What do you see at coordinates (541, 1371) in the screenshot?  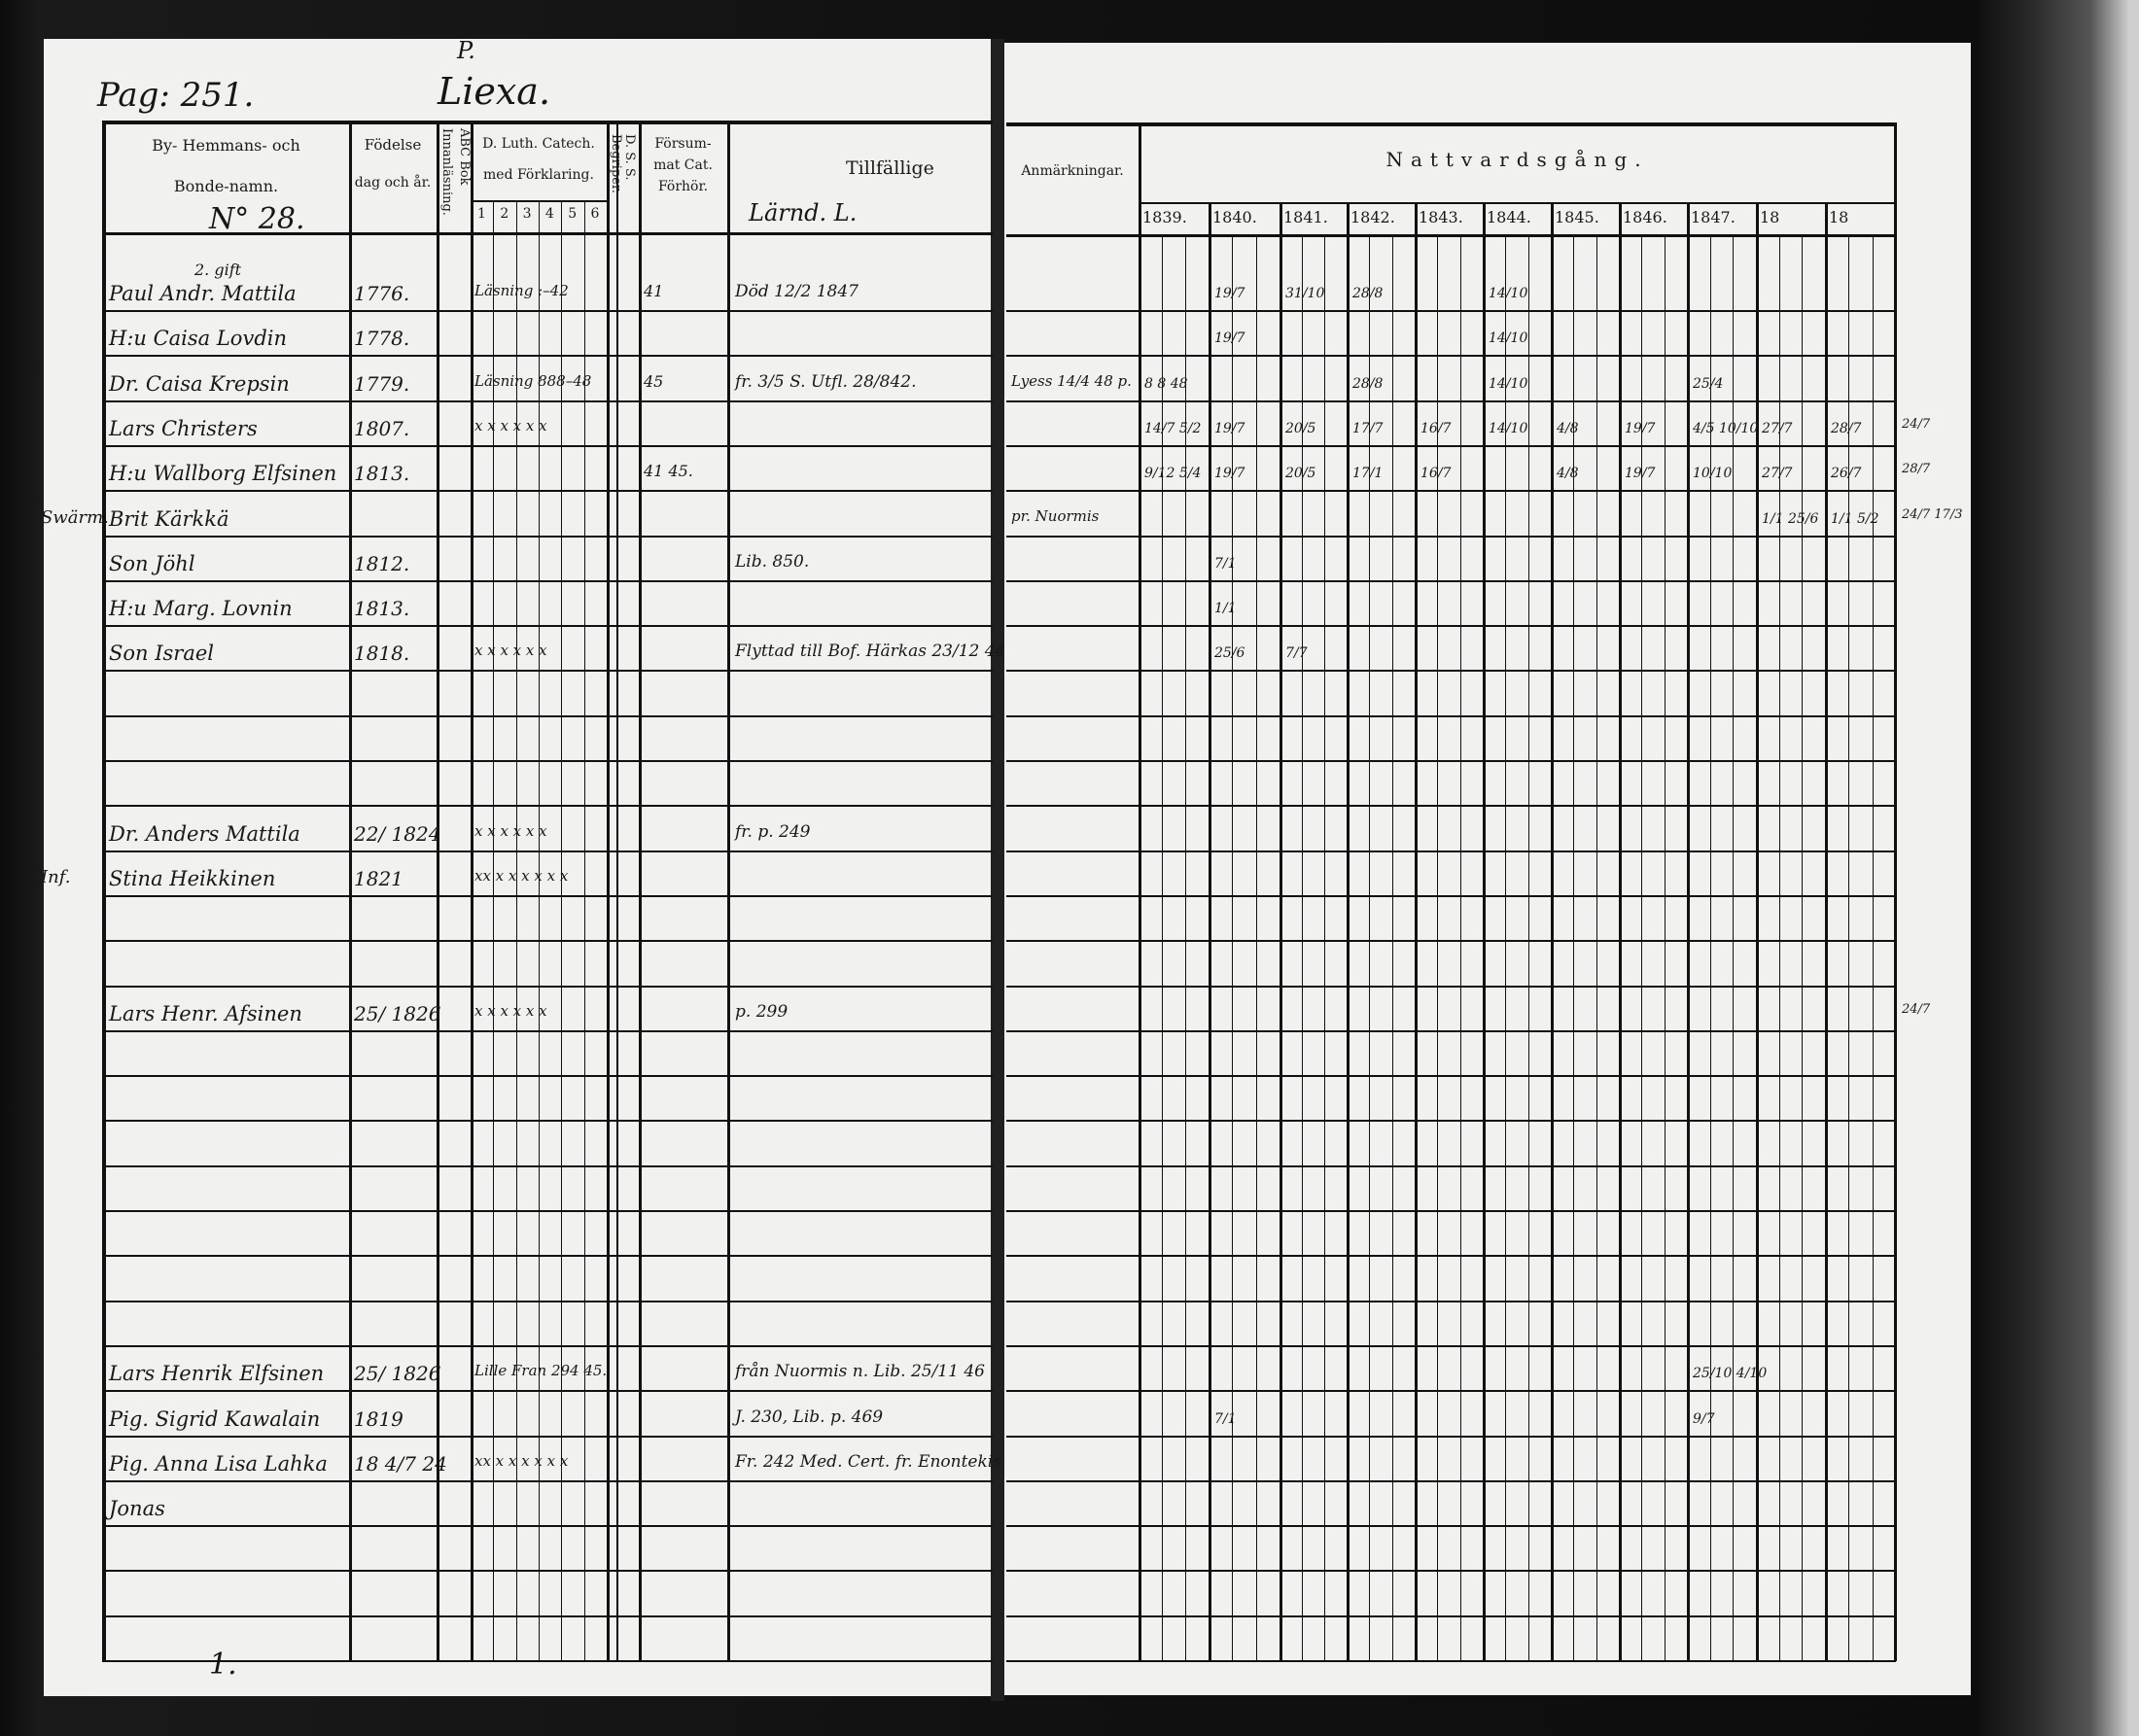 I see `row-catech: Lille Fran 294 45.` at bounding box center [541, 1371].